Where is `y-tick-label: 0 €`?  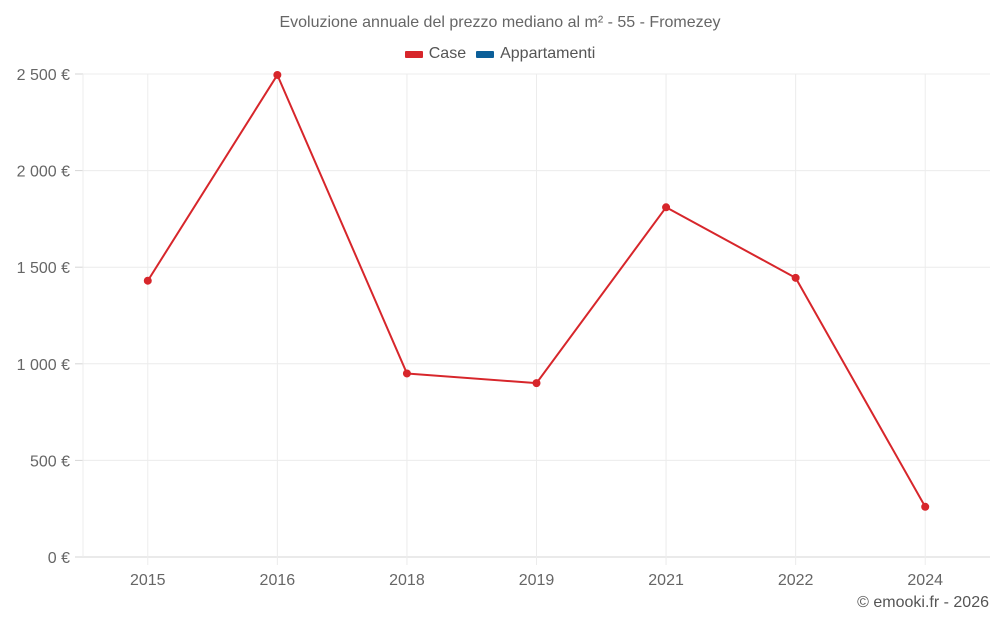
y-tick-label: 0 € is located at coordinates (59, 558).